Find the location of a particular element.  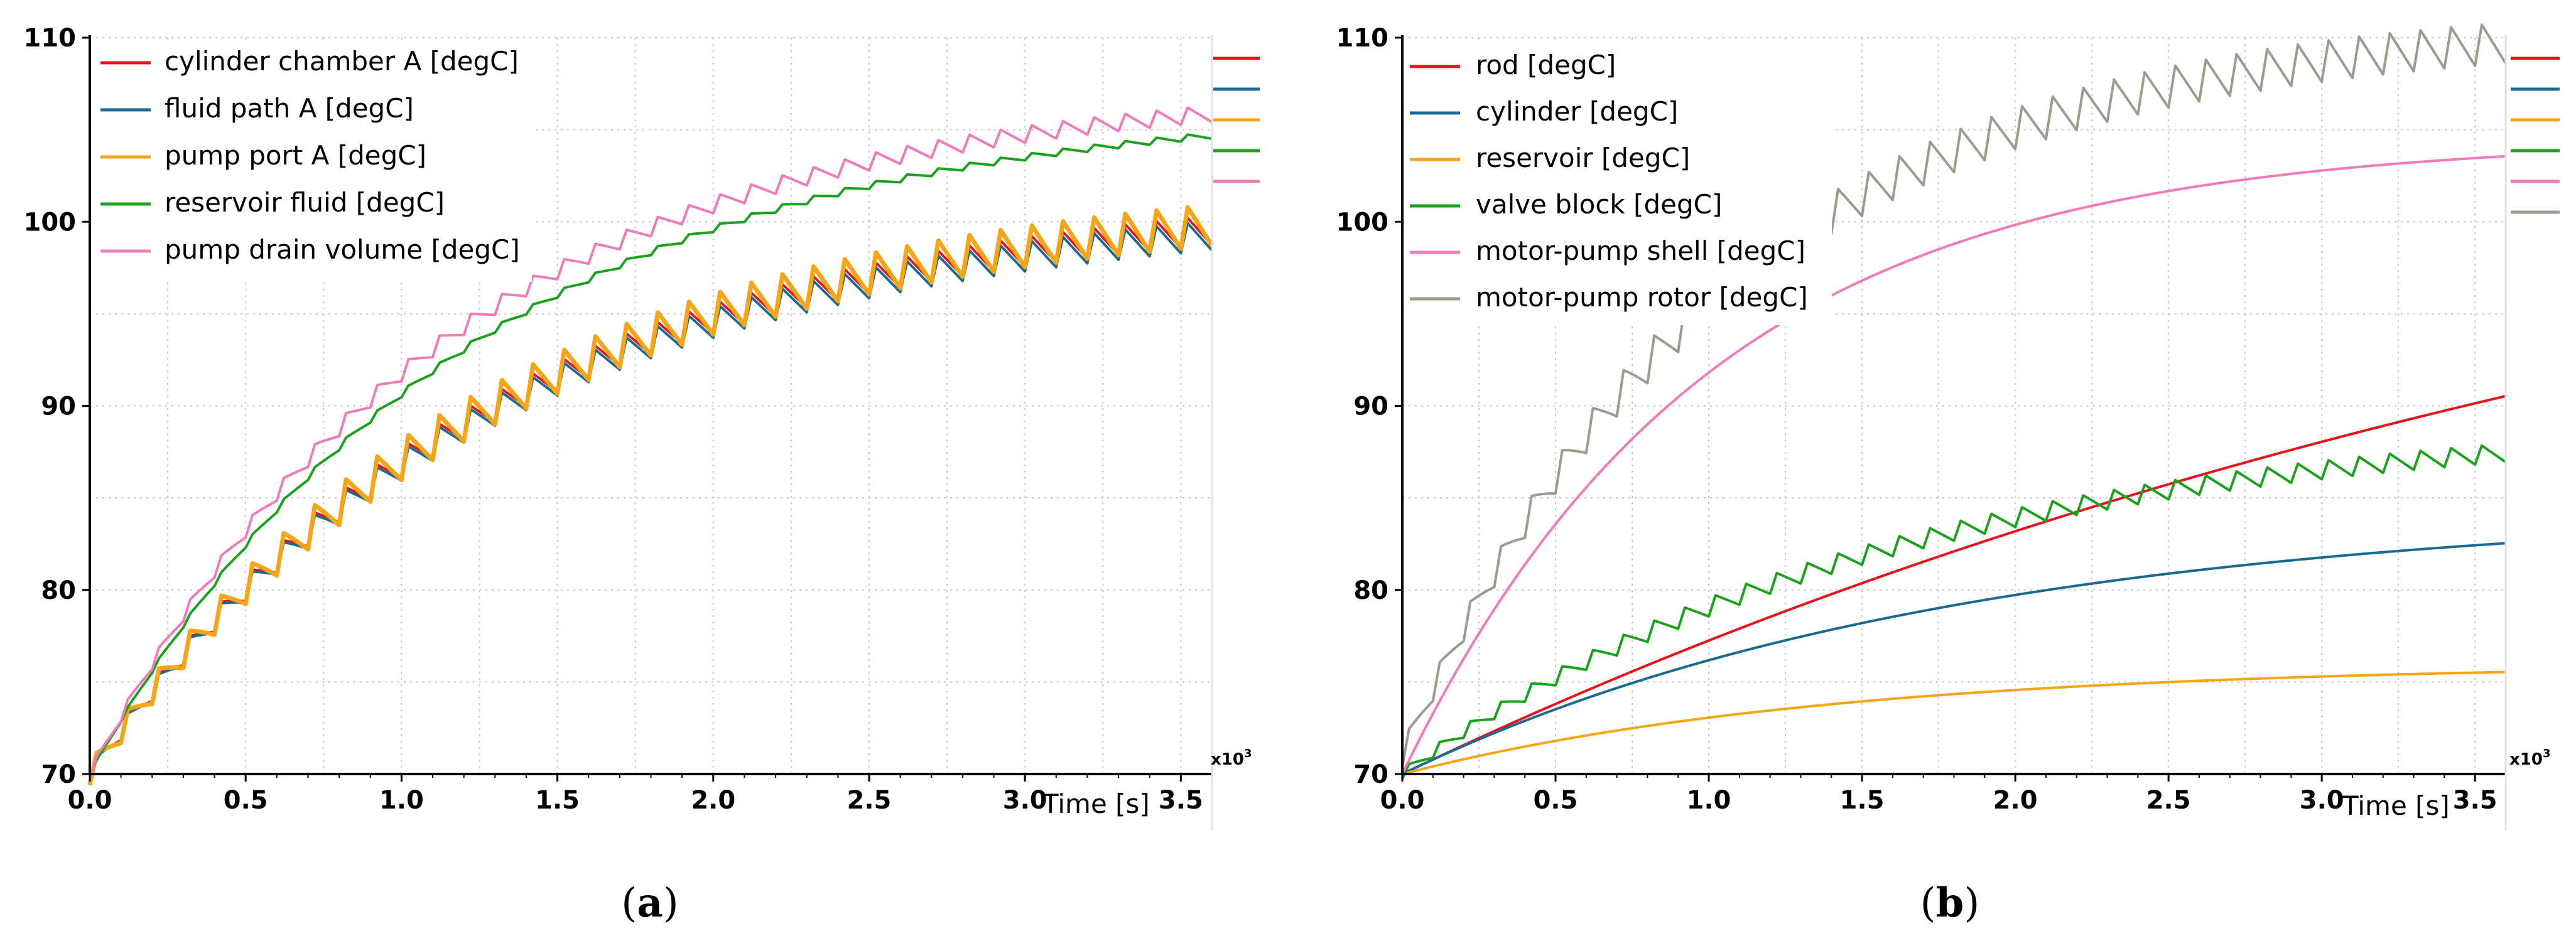

legend-label: motor-pump shell [degC] is located at coordinates (1641, 250).